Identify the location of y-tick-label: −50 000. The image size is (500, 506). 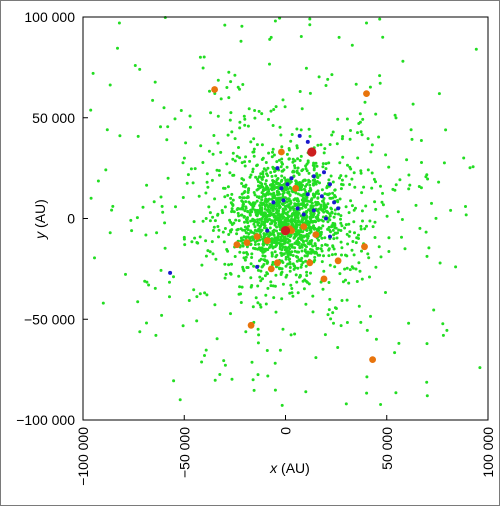
(49, 319).